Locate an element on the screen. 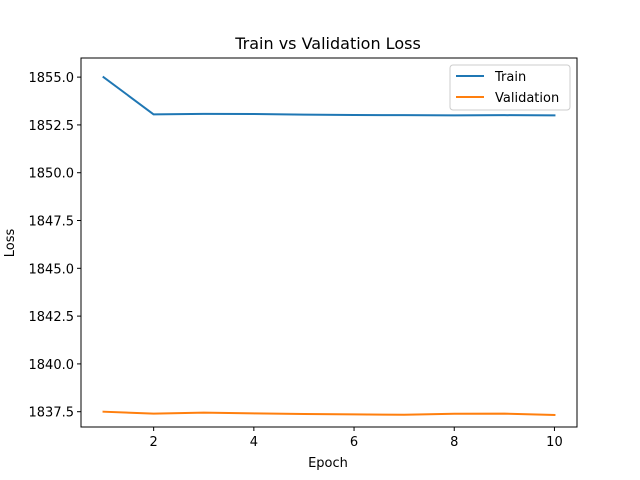  x-tick-label: 6 is located at coordinates (354, 442).